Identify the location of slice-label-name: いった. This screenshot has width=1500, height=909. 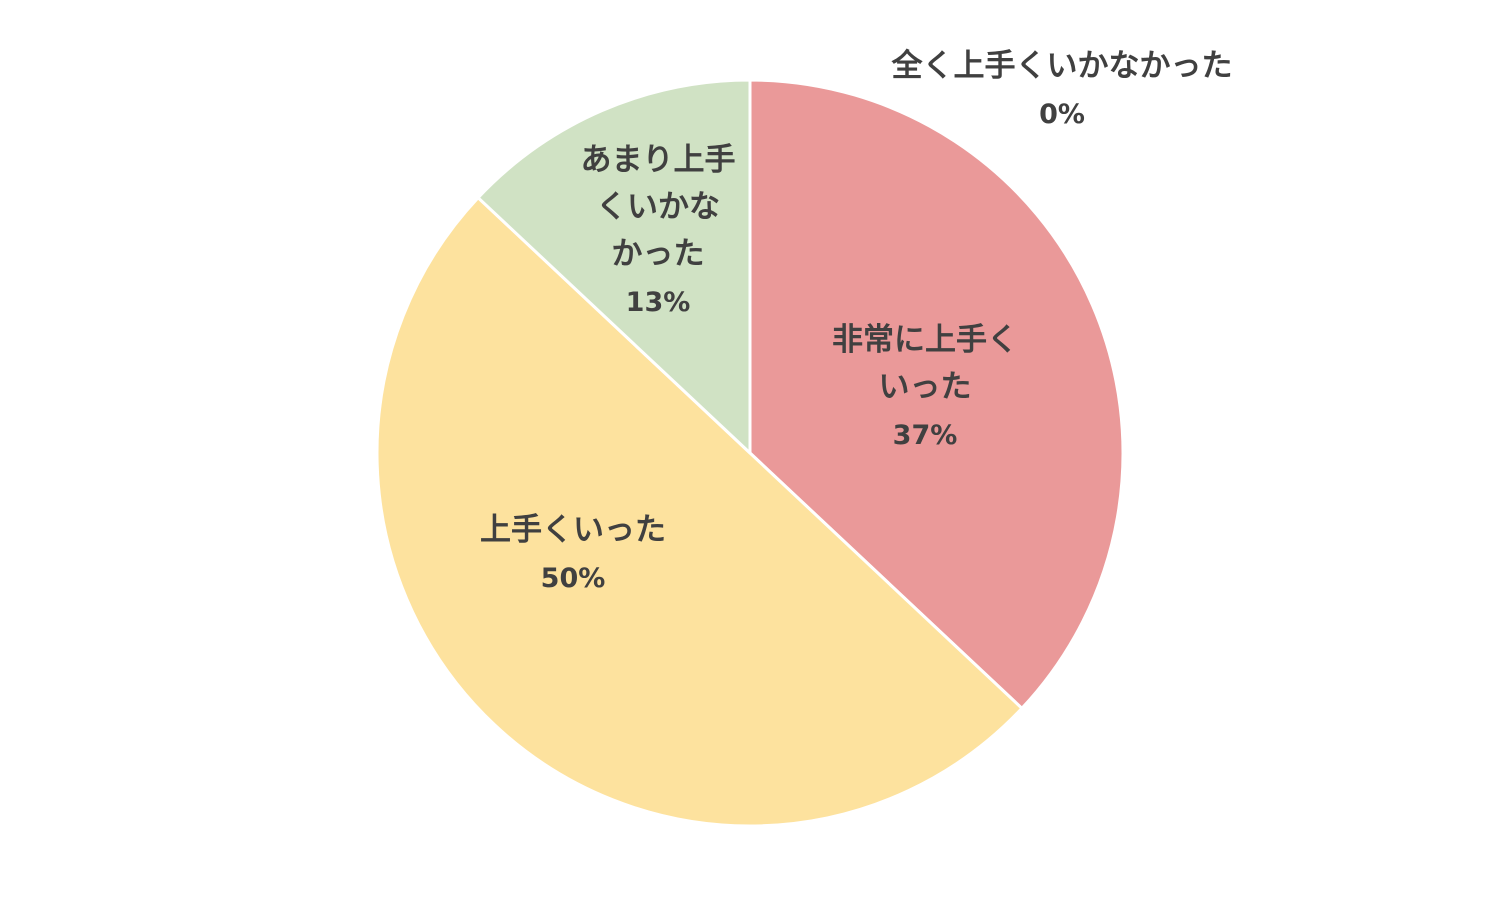
(925, 387).